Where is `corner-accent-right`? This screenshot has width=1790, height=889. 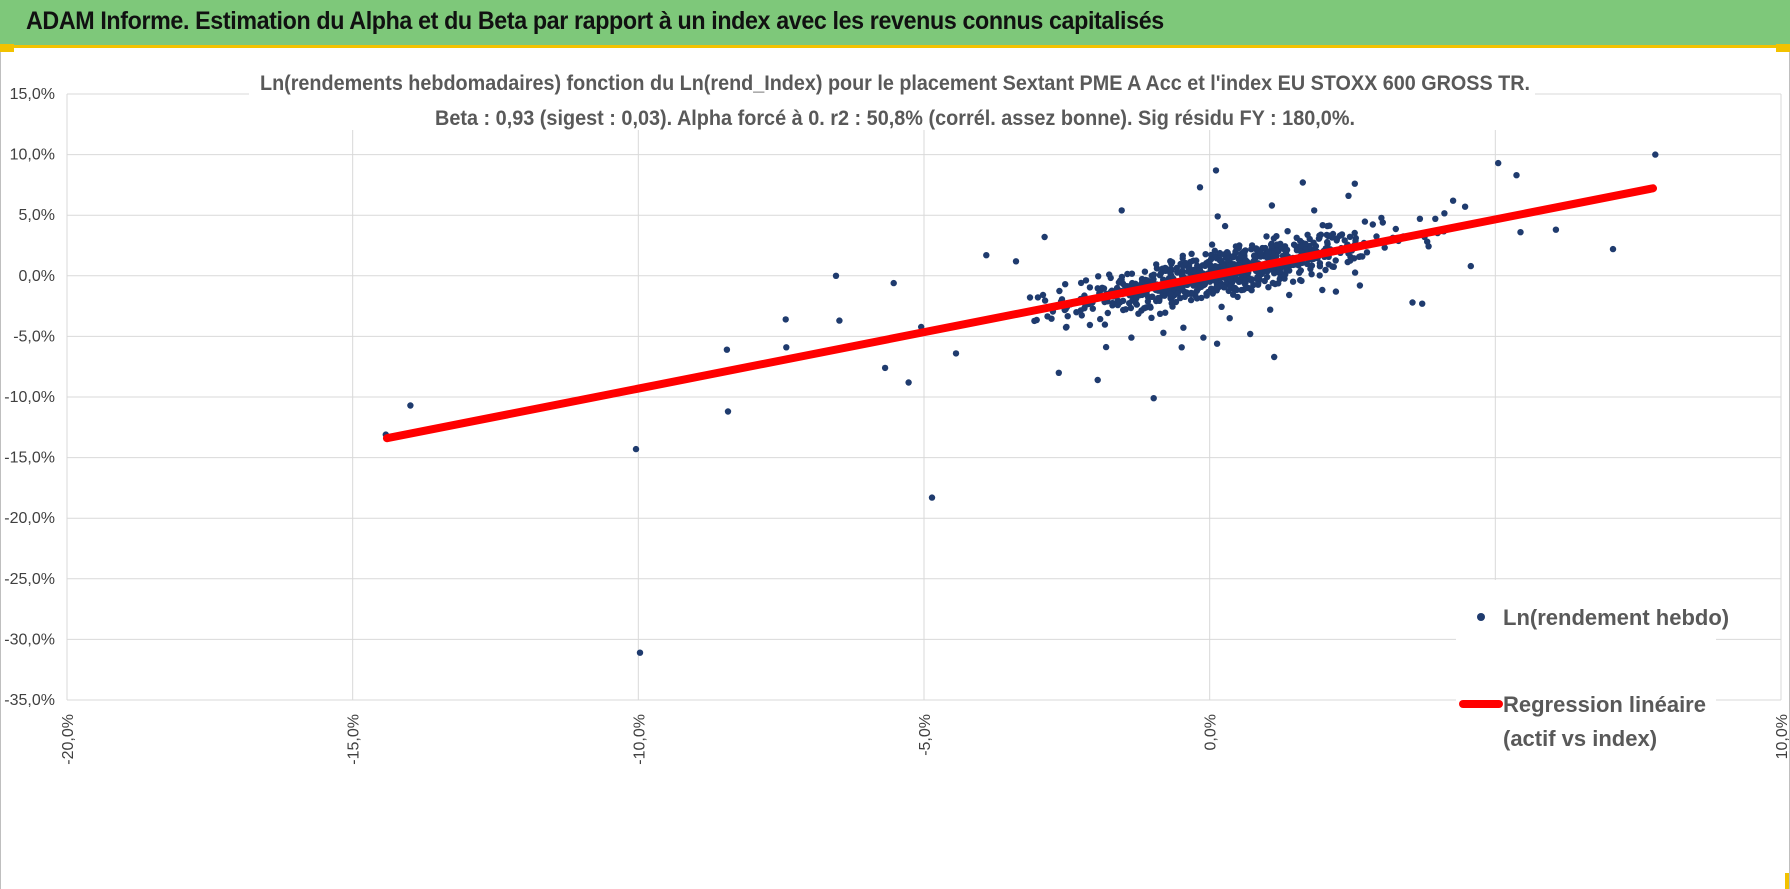
corner-accent-right is located at coordinates (1783, 48).